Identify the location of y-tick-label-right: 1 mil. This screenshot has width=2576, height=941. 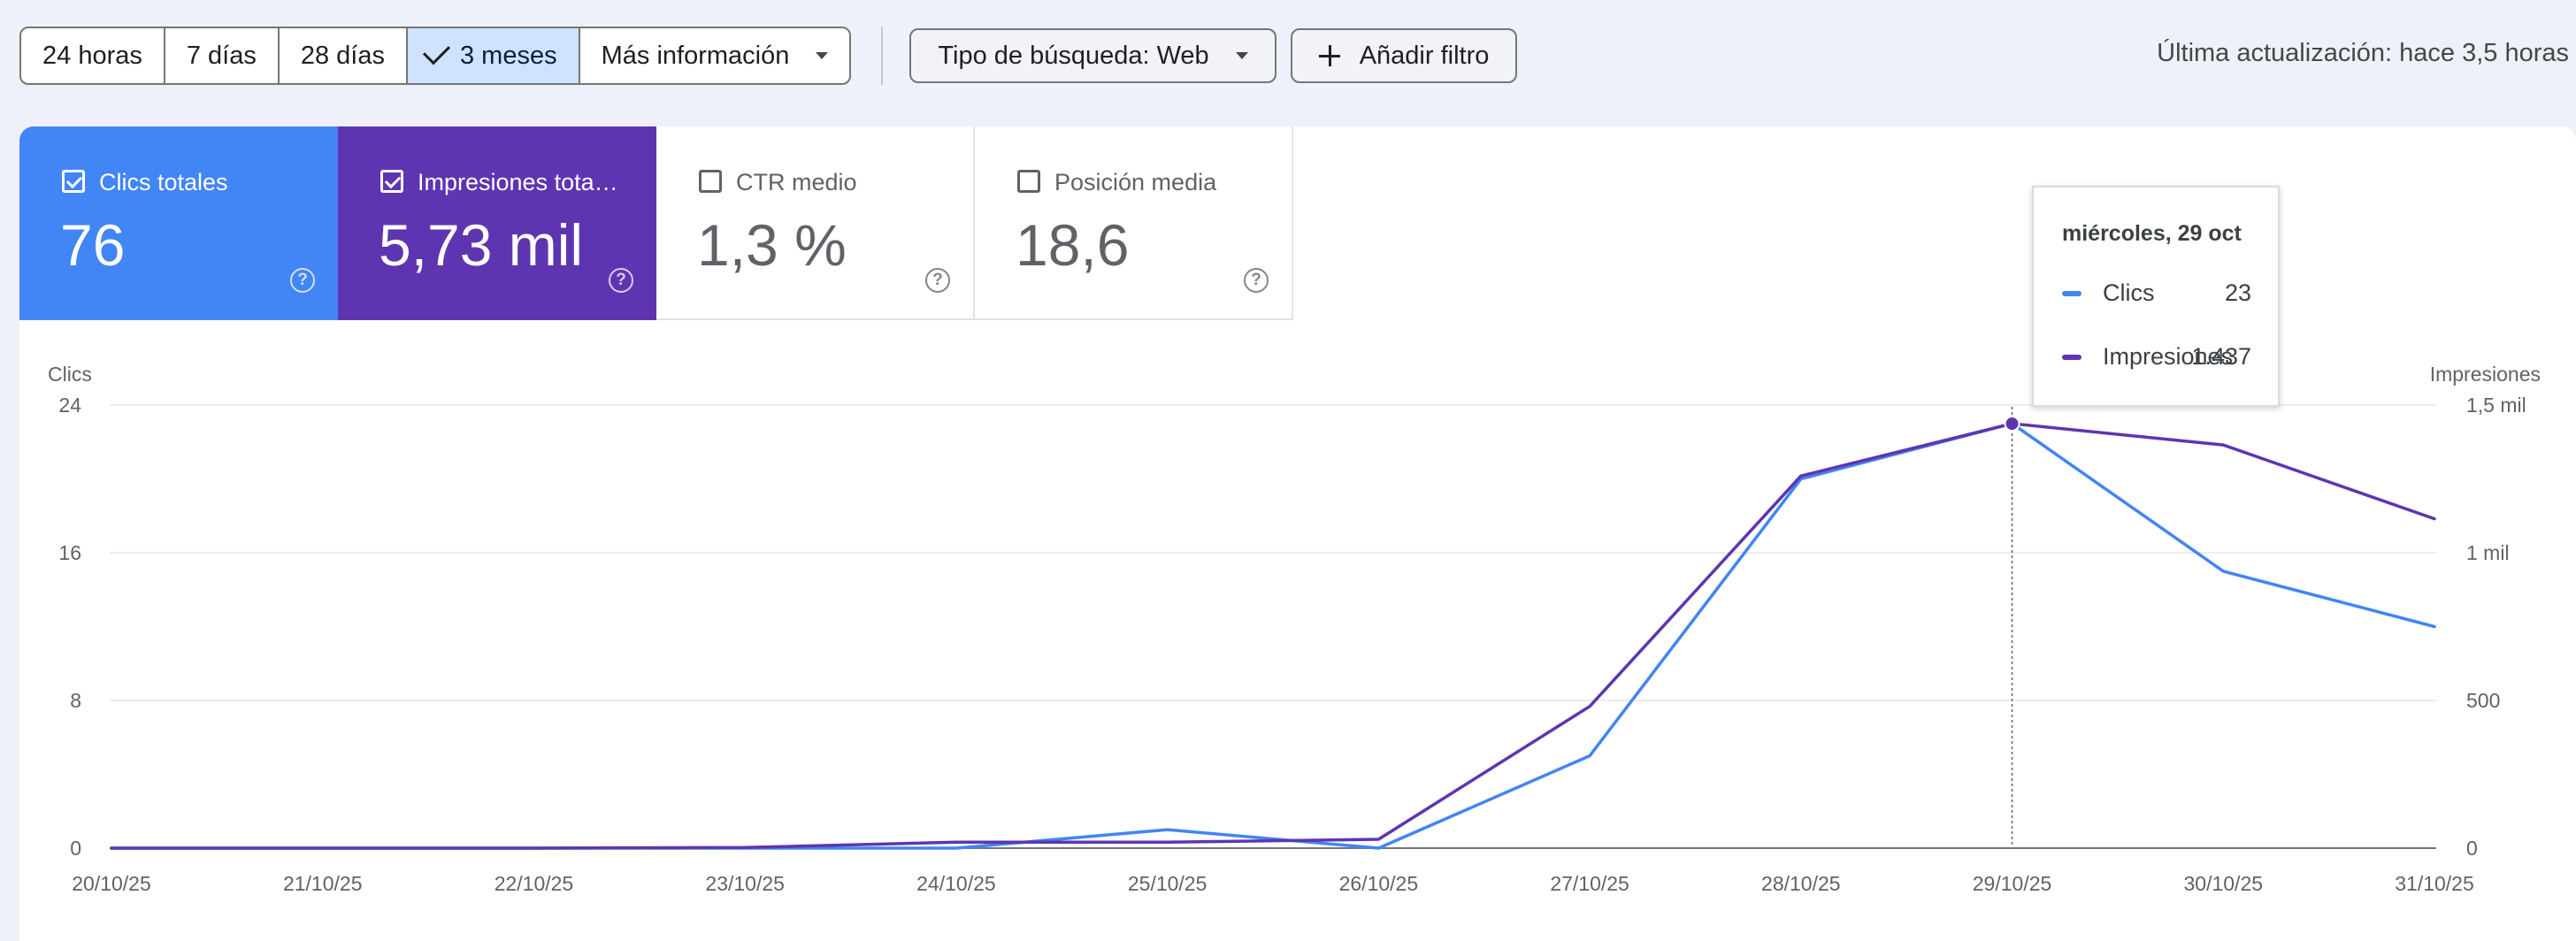
(2488, 552).